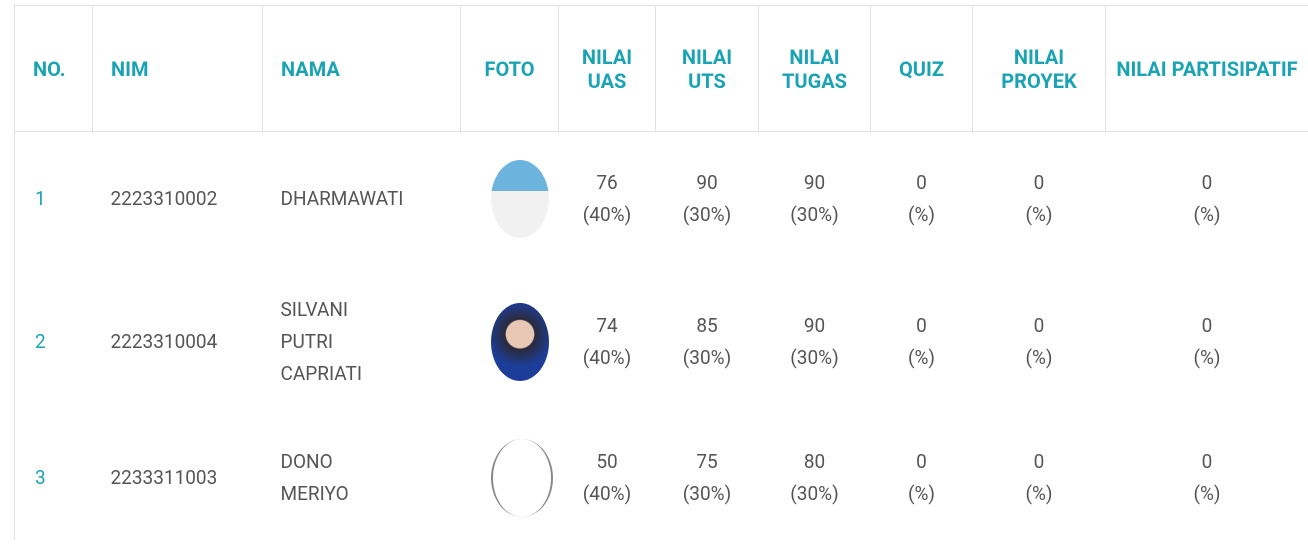 The height and width of the screenshot is (553, 1308). I want to click on nim: 2223310004, so click(164, 341).